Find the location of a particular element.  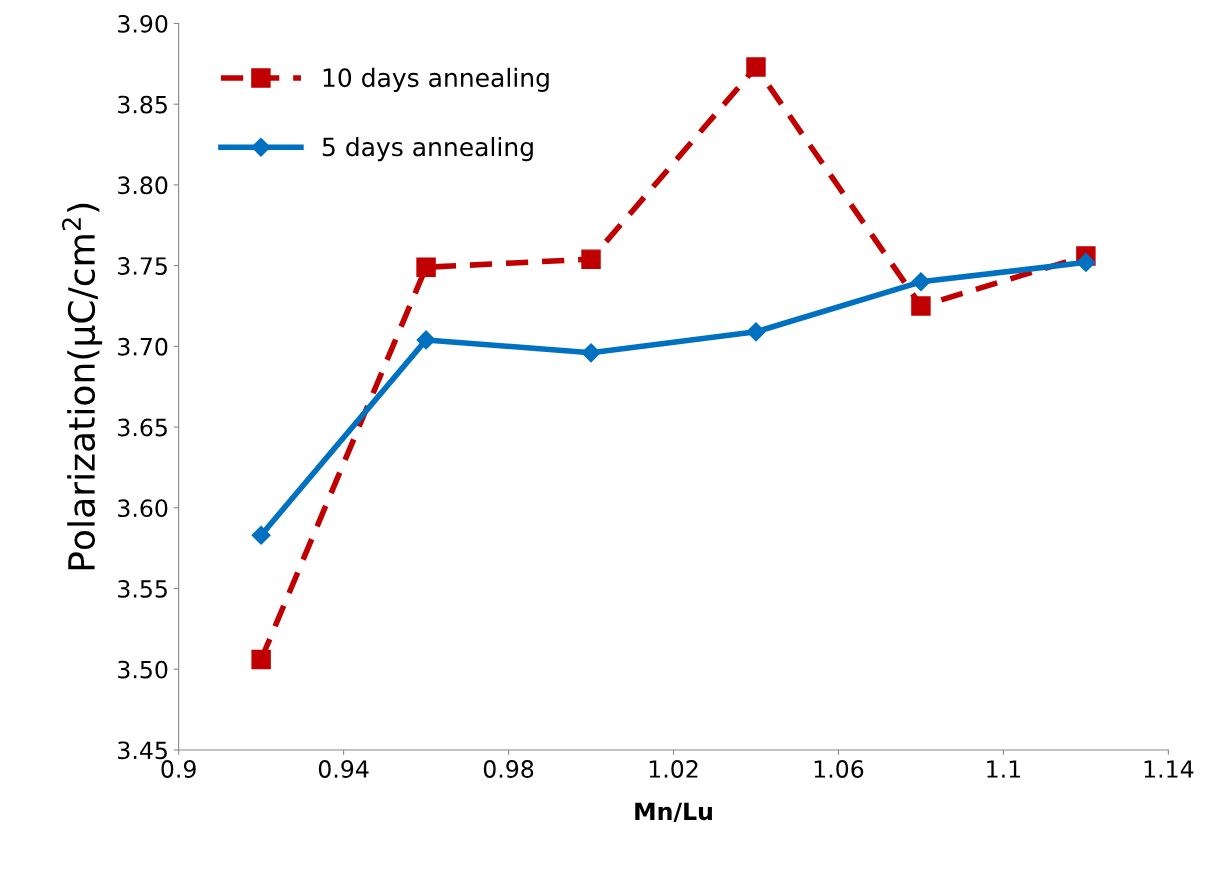

x-tick-label: 0.98 is located at coordinates (508, 769).